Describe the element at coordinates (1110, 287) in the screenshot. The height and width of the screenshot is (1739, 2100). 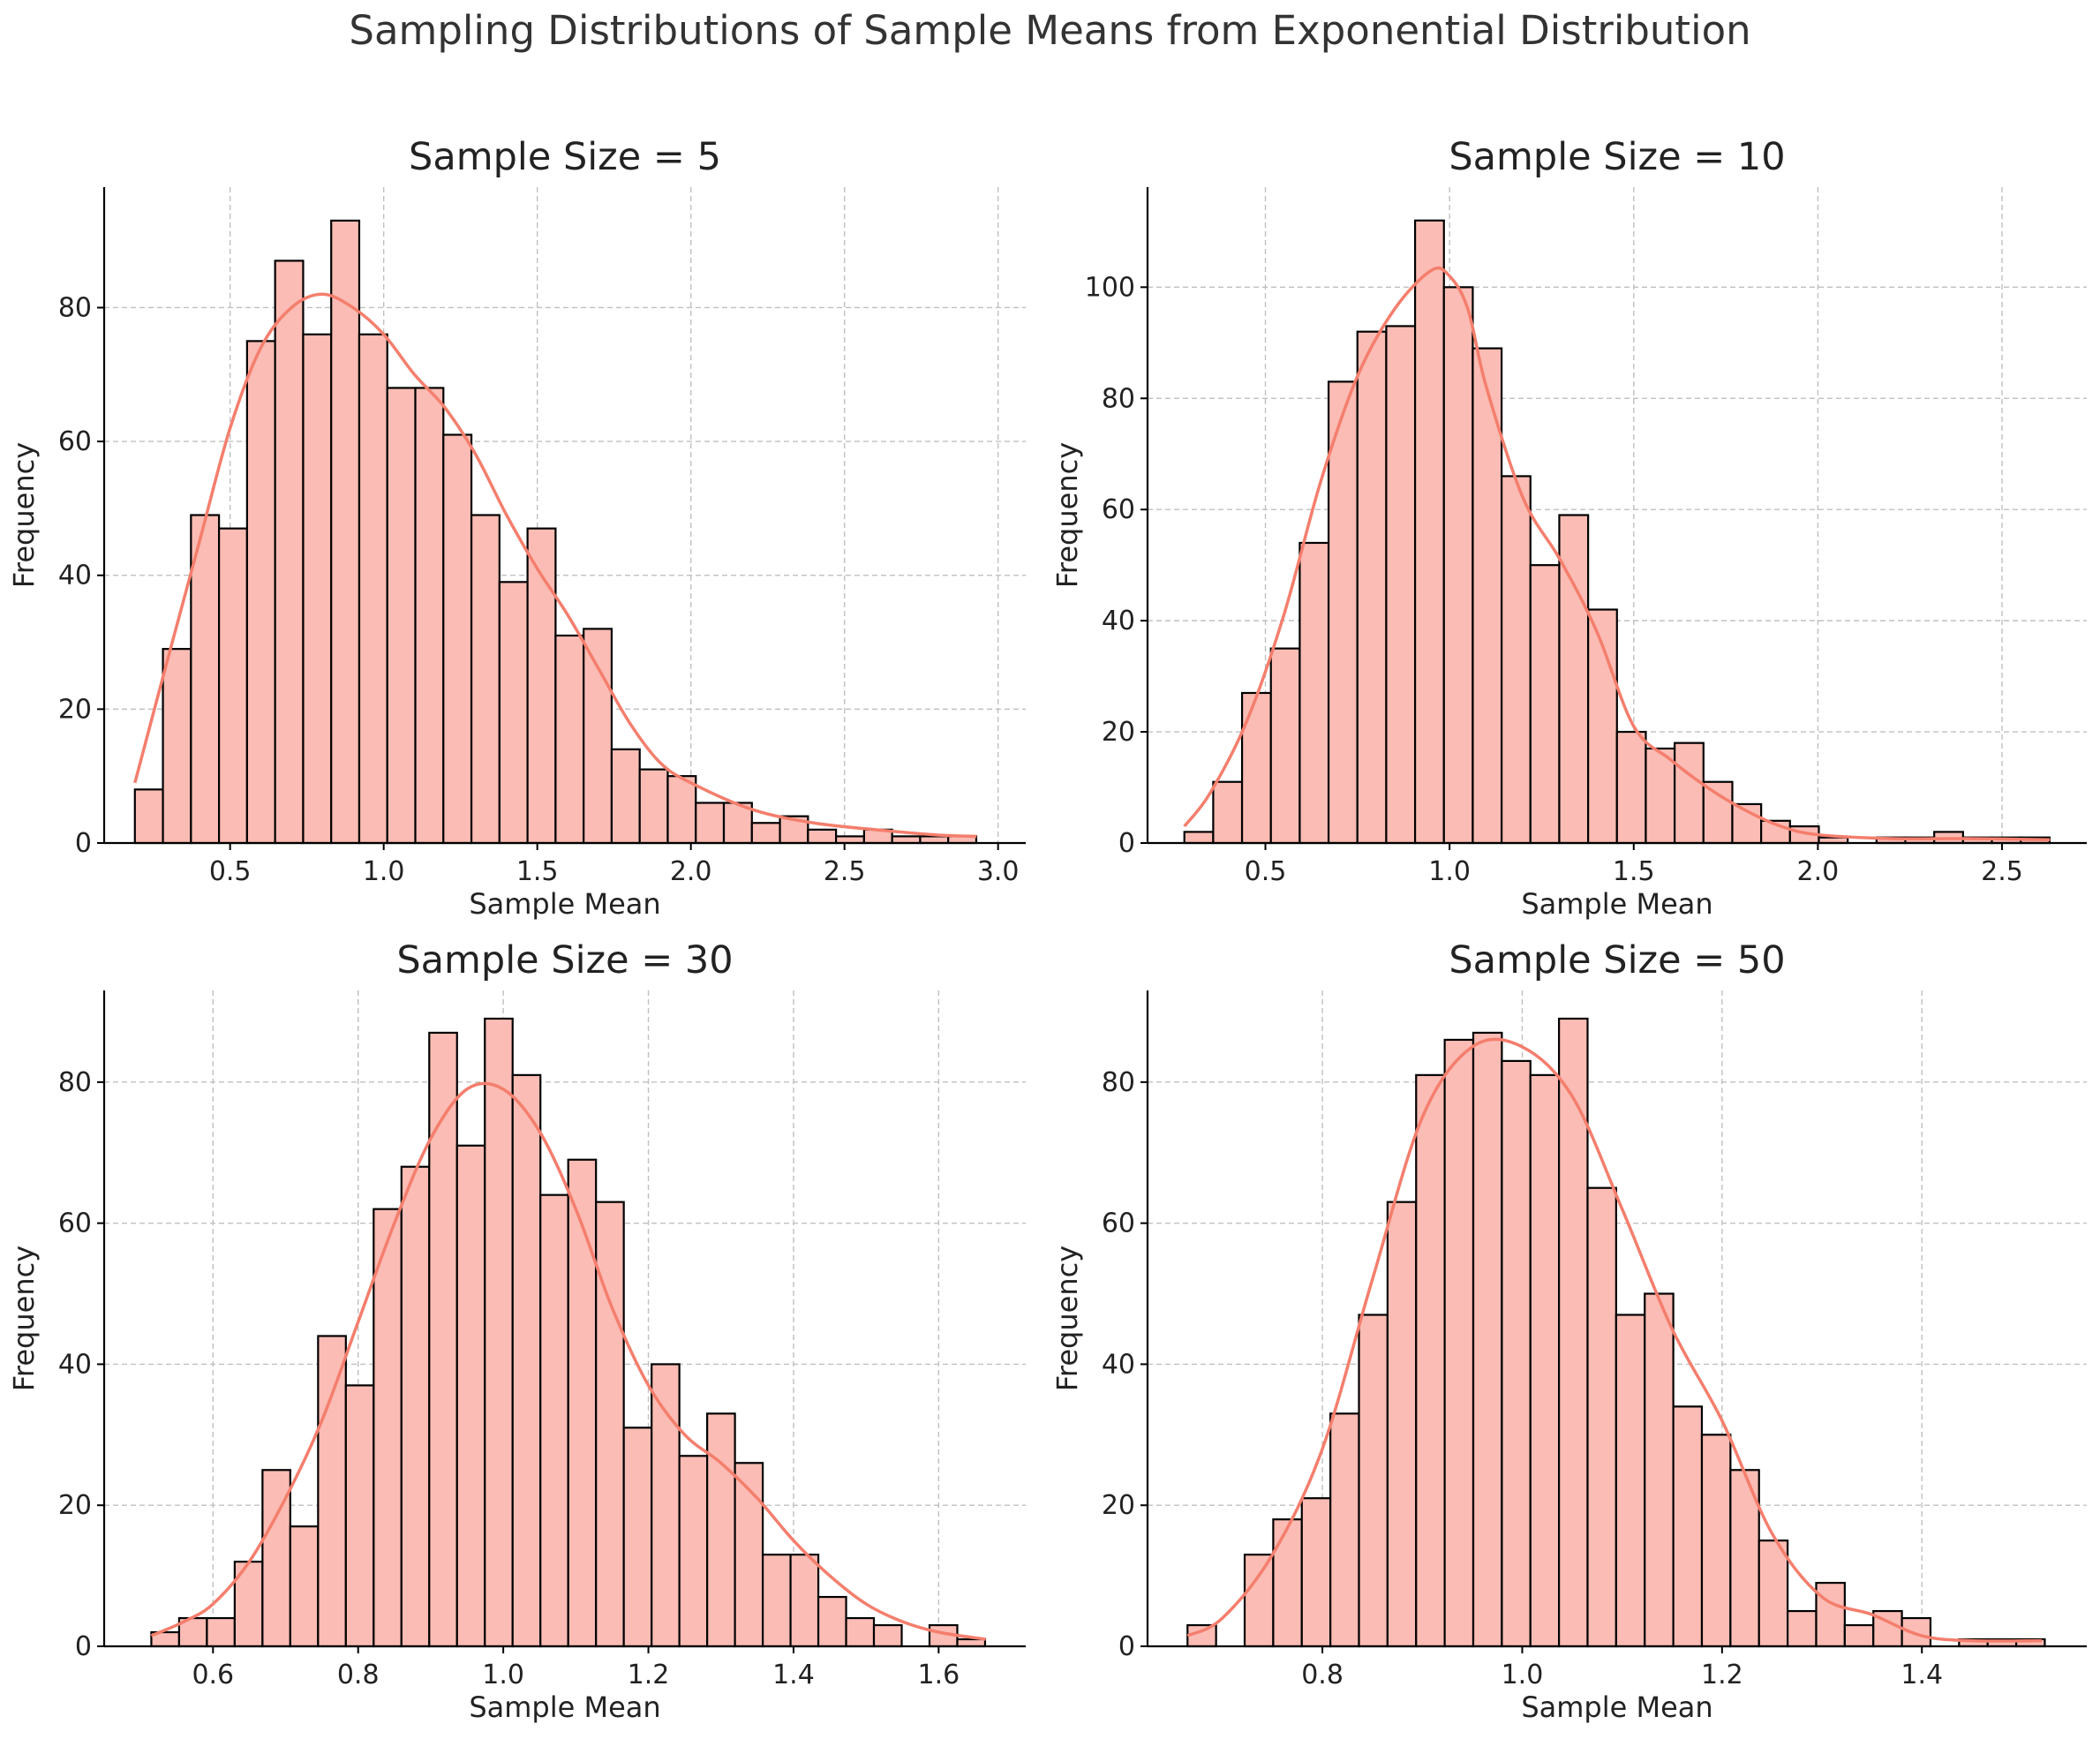
I see `y-tick-label: 100` at that location.